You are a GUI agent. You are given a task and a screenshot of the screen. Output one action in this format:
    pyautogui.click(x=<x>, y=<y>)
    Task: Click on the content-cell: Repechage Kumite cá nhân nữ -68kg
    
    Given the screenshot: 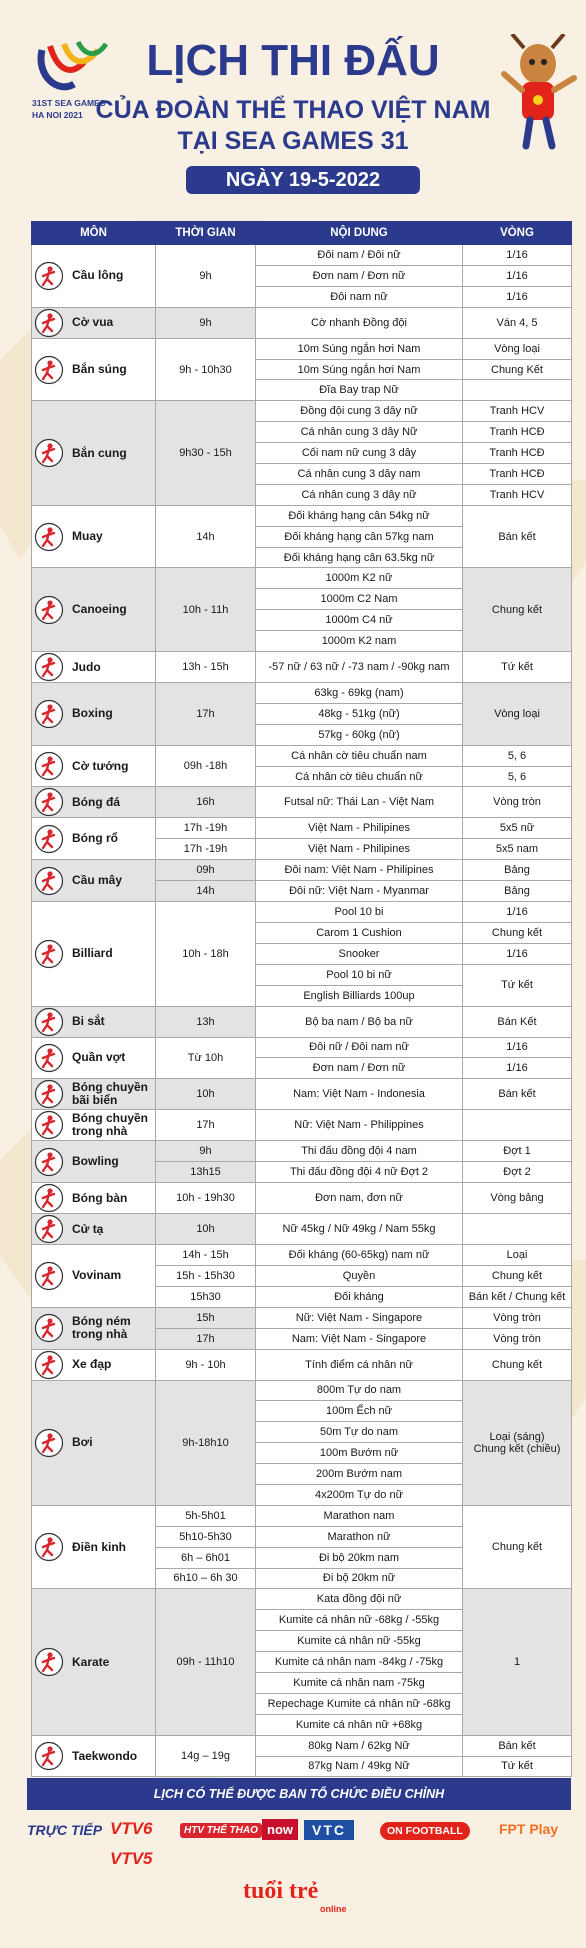 What is the action you would take?
    pyautogui.click(x=359, y=1703)
    